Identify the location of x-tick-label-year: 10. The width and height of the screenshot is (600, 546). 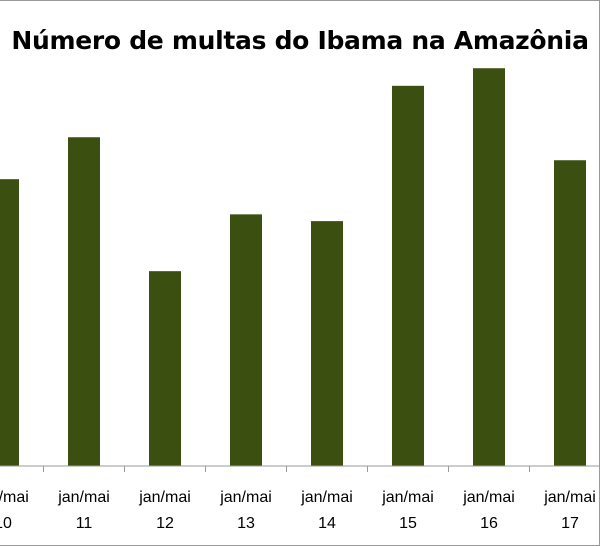
(6, 523).